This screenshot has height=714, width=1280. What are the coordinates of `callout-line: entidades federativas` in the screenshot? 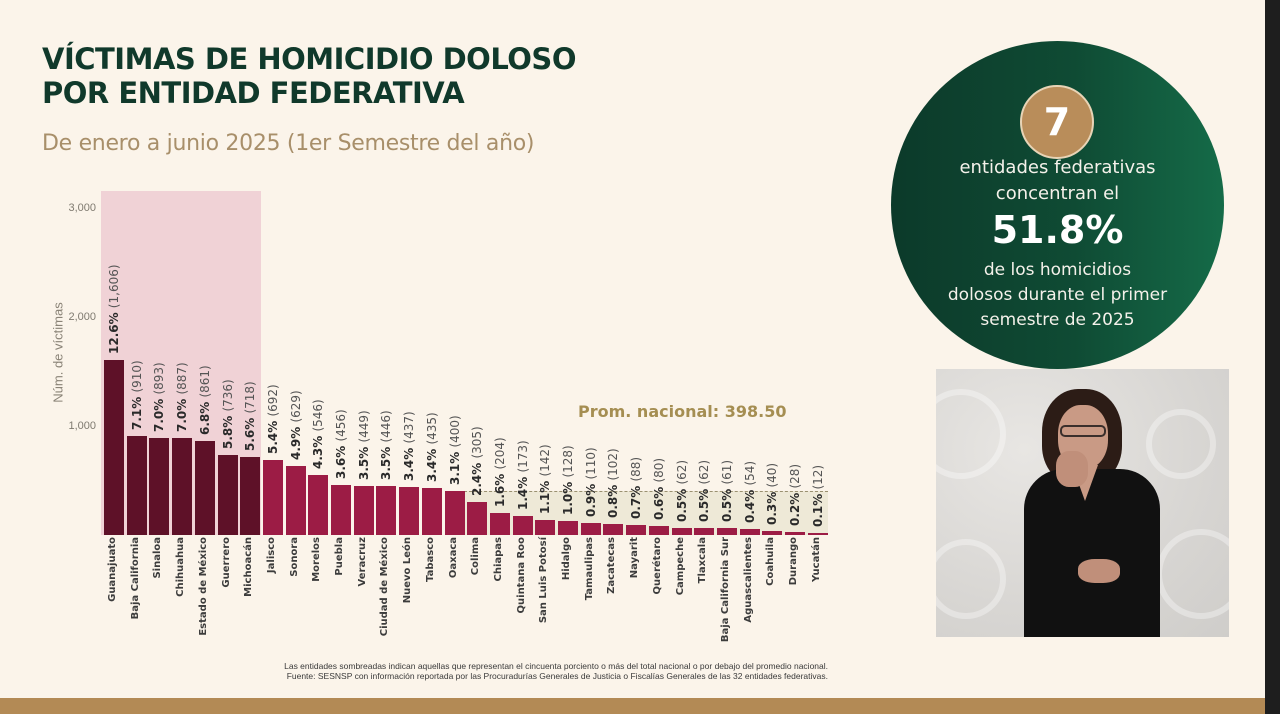 It's located at (1057, 167).